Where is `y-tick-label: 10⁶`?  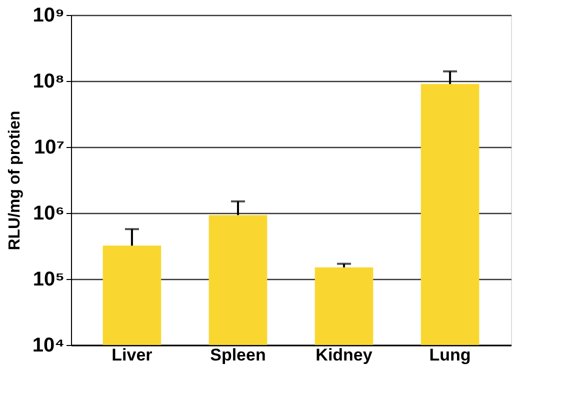
y-tick-label: 10⁶ is located at coordinates (48, 213).